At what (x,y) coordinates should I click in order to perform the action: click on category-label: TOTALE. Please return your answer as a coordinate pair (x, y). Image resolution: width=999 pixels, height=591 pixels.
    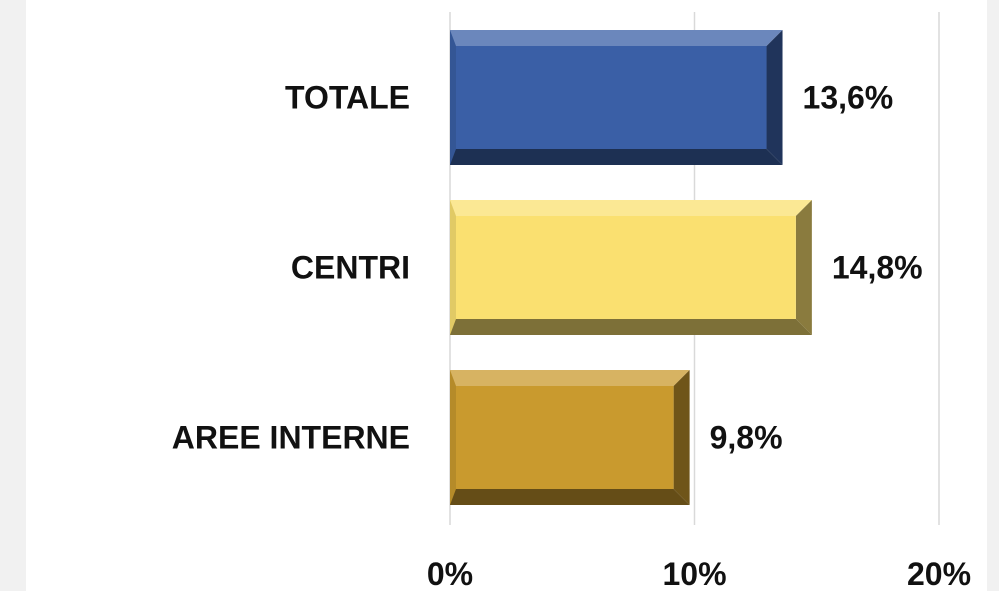
    Looking at the image, I should click on (347, 98).